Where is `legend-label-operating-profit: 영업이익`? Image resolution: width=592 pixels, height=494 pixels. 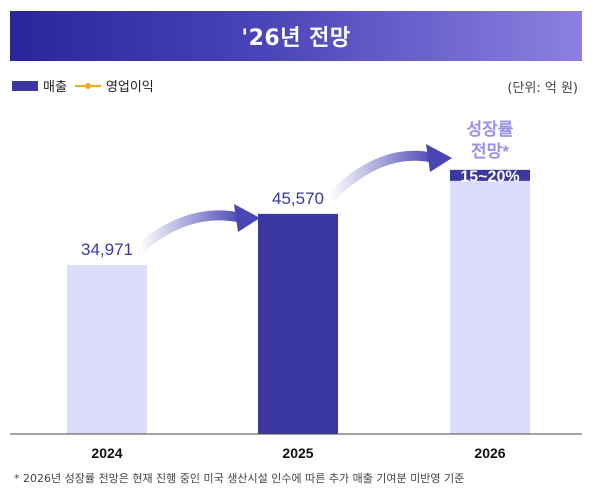 legend-label-operating-profit: 영업이익 is located at coordinates (129, 87).